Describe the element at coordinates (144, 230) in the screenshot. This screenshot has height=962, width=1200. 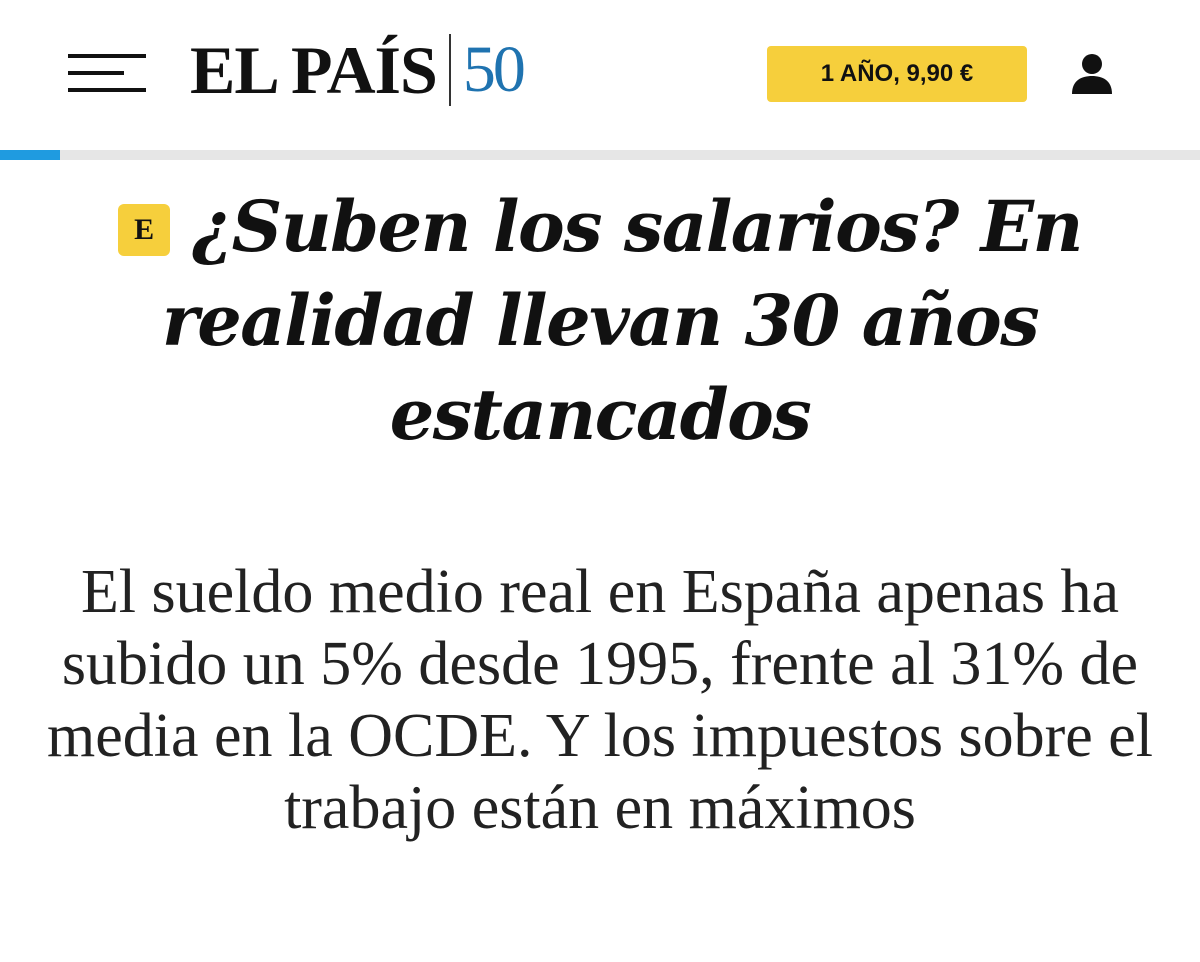
I see `exclusive-badge: E` at that location.